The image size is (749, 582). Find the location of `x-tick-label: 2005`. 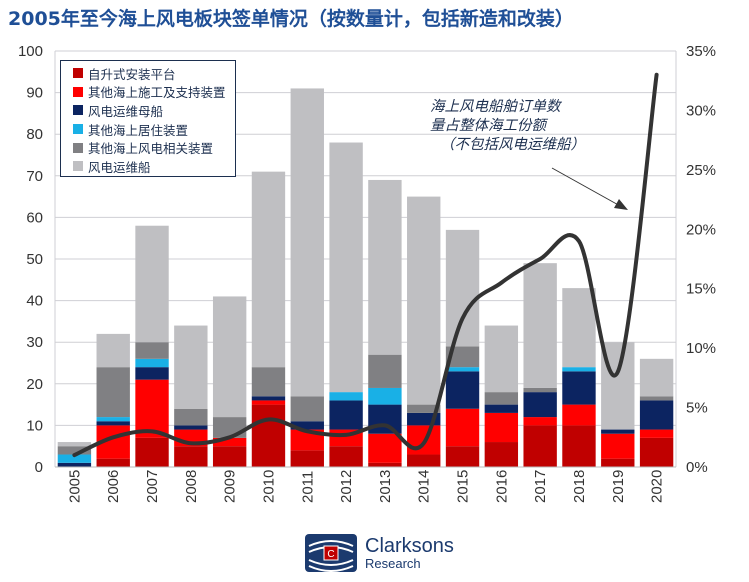

x-tick-label: 2005 is located at coordinates (74, 486).